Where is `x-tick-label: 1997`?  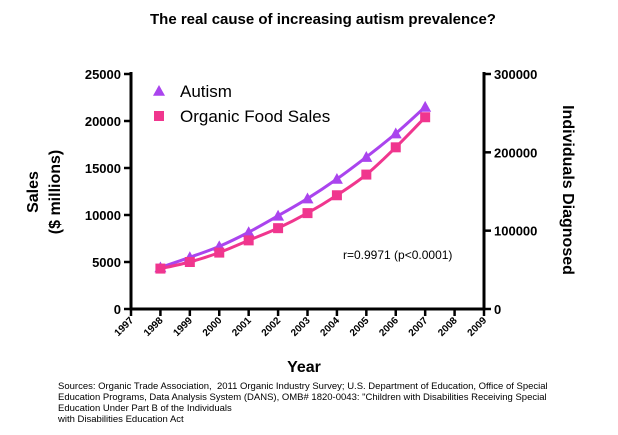 x-tick-label: 1997 is located at coordinates (125, 327).